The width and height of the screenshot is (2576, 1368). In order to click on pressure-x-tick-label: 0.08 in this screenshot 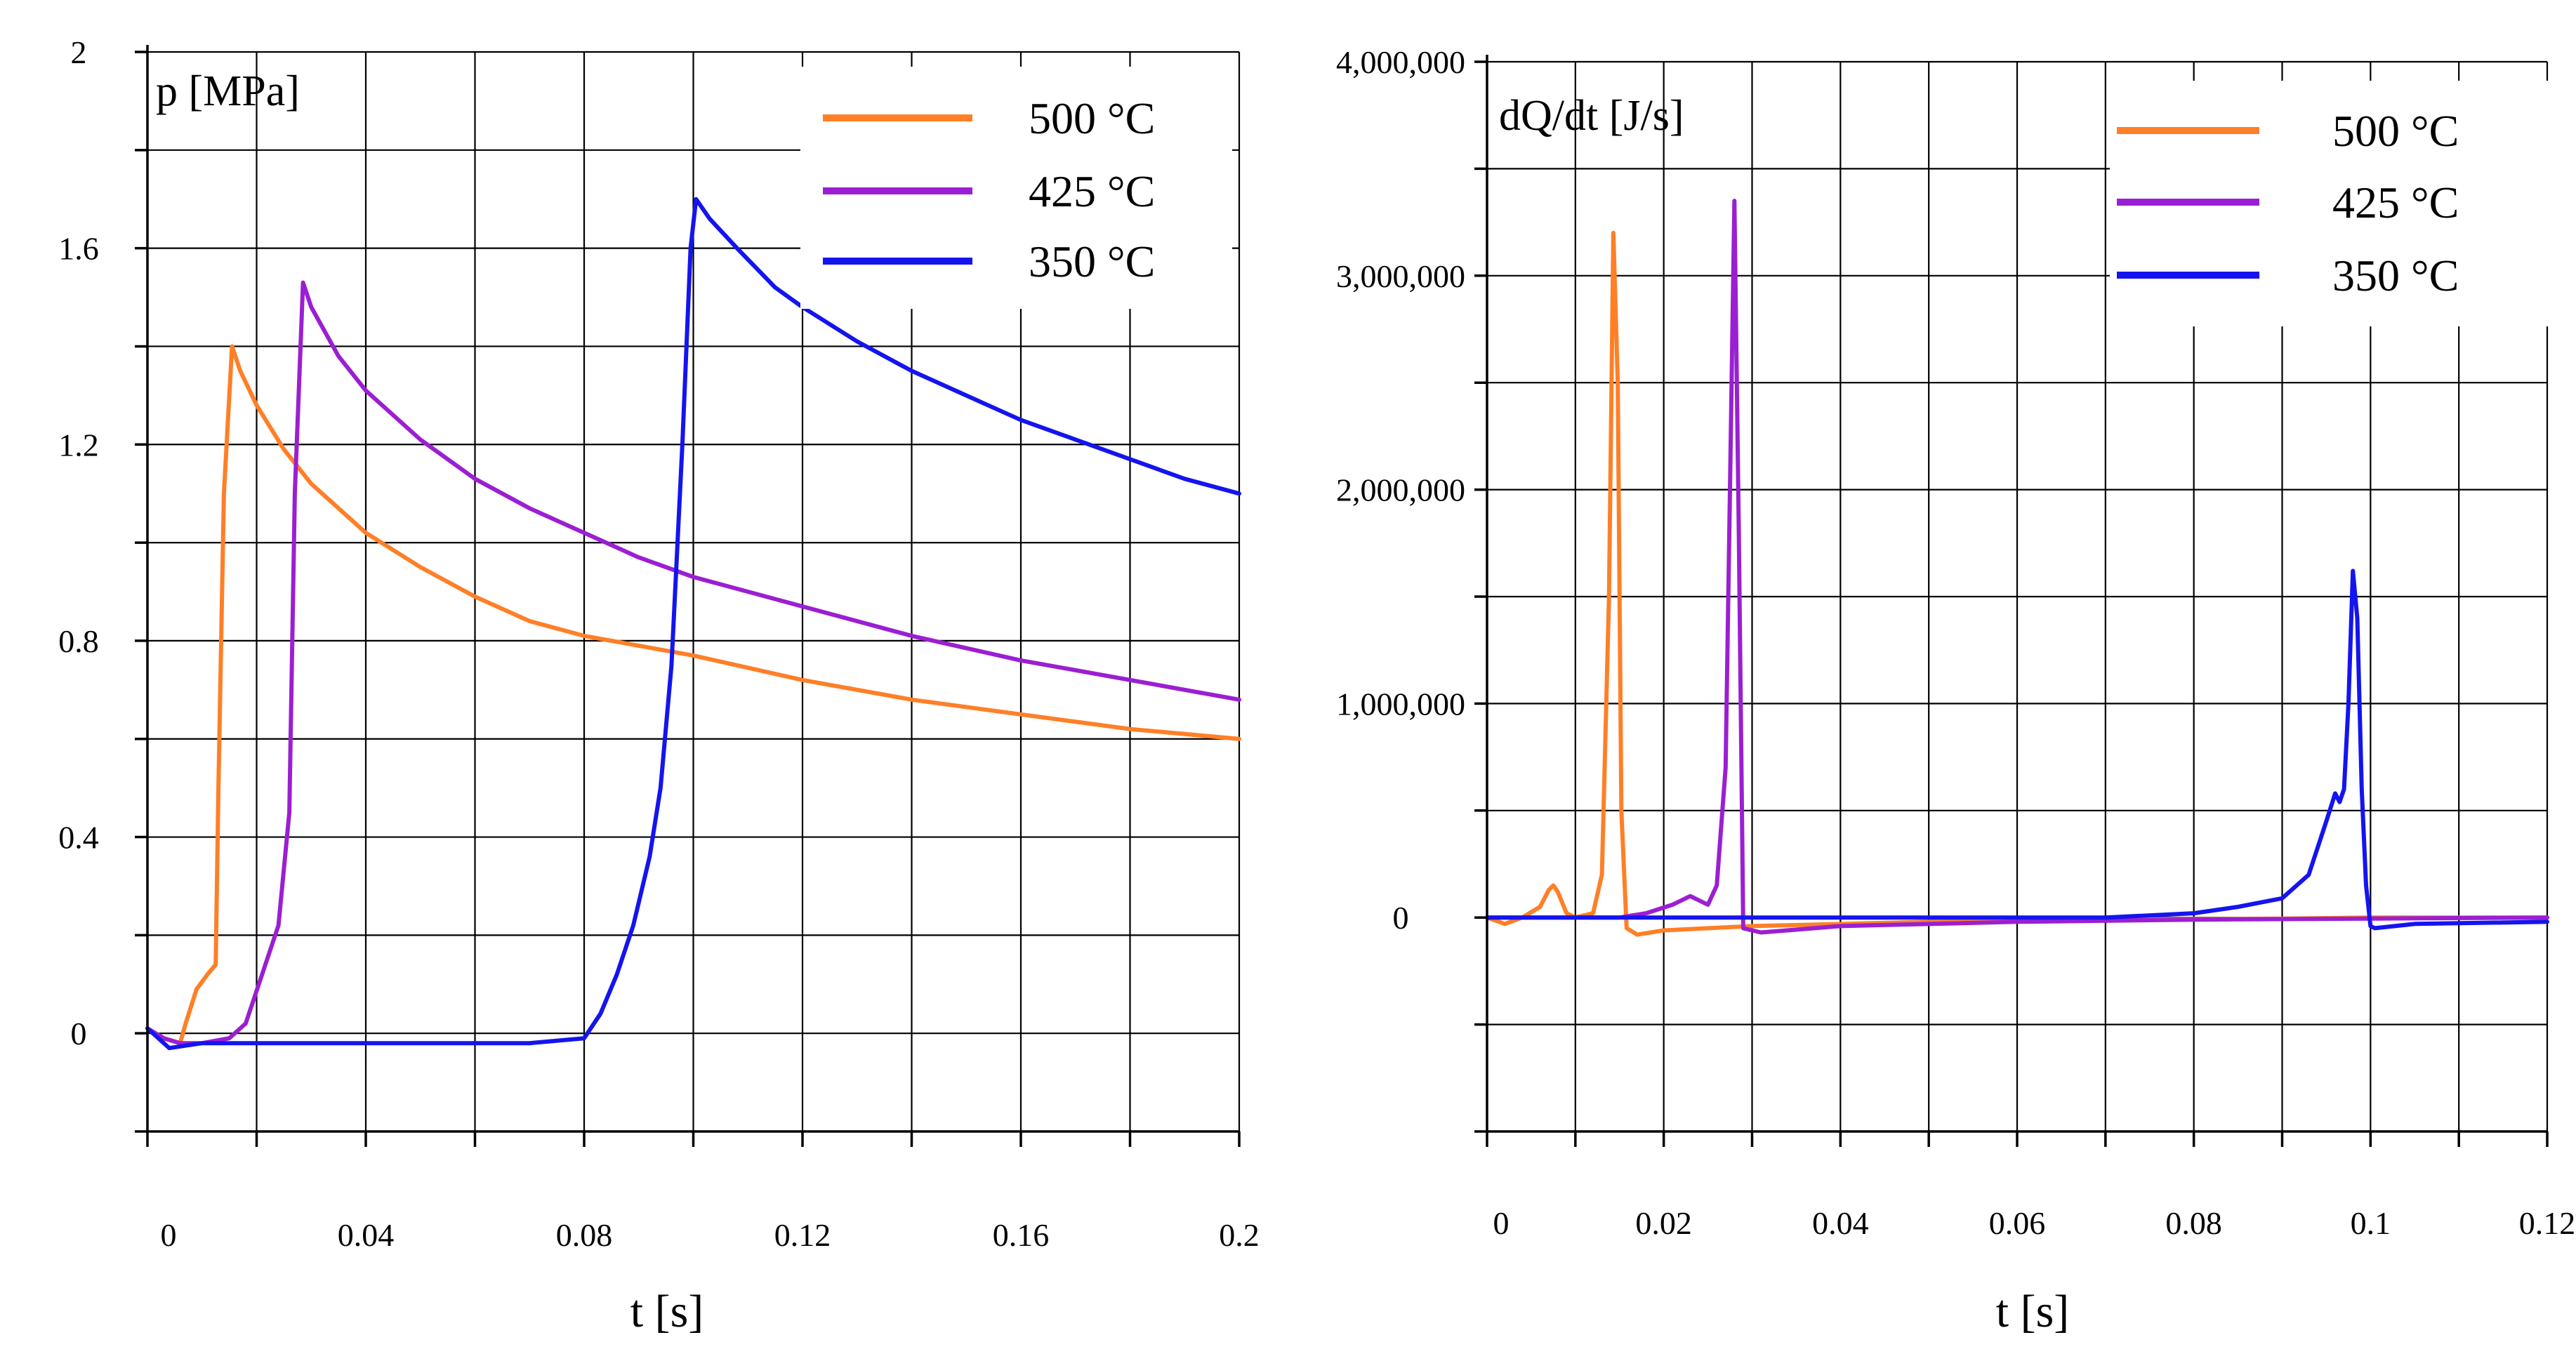, I will do `click(584, 1235)`.